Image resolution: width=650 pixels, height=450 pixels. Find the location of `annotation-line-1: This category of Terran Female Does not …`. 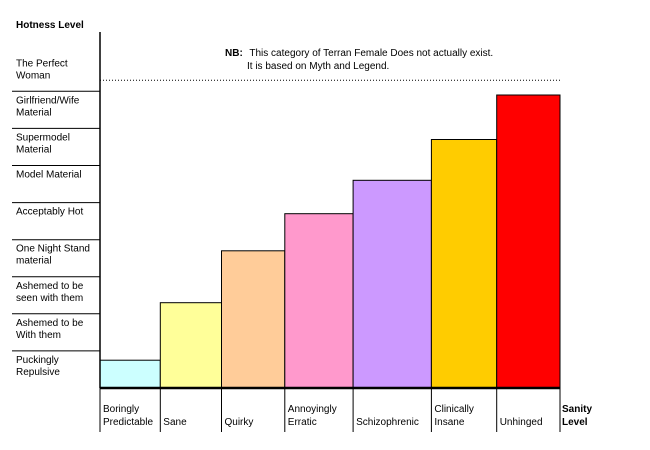

annotation-line-1: This category of Terran Female Does not … is located at coordinates (371, 53).